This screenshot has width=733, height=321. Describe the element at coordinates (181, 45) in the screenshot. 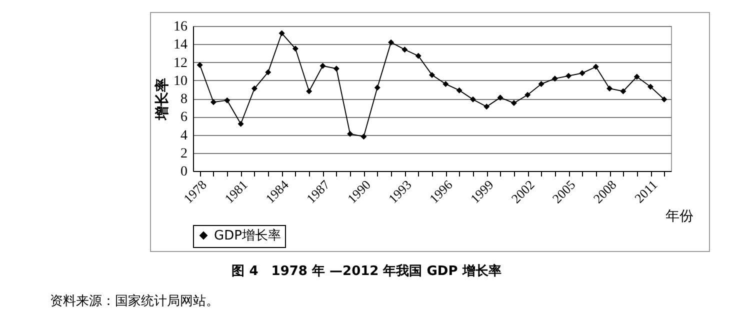

I see `y-tick-label: 14` at that location.